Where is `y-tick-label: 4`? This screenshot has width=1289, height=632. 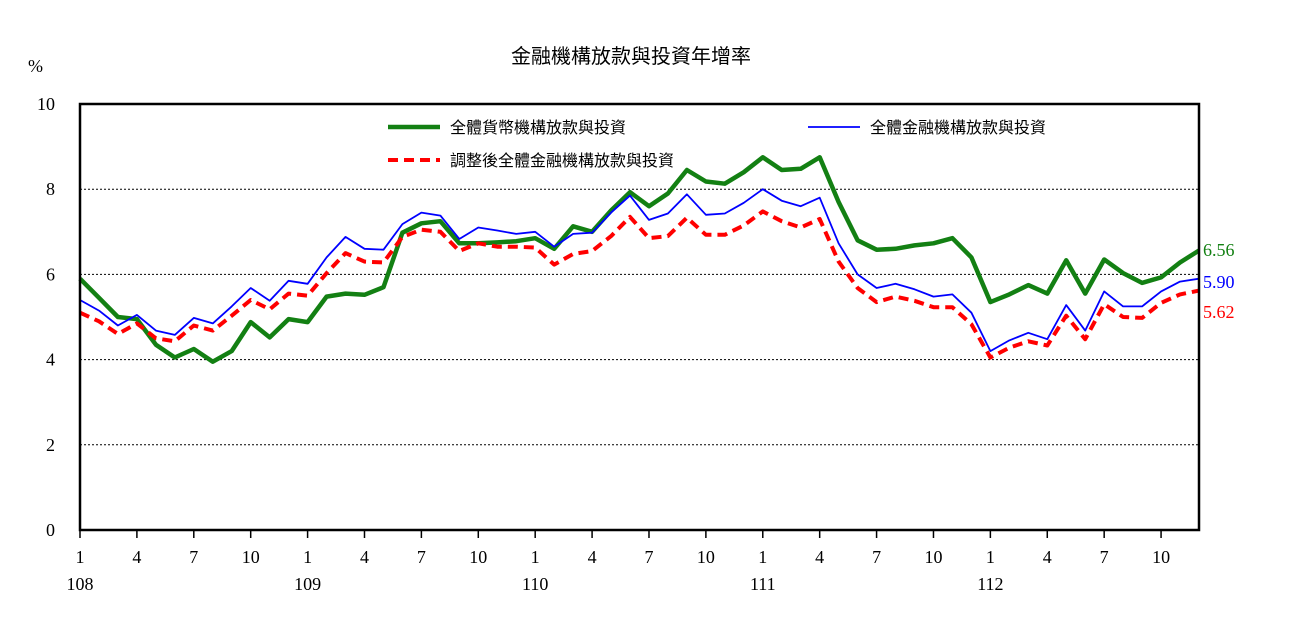
y-tick-label: 4 is located at coordinates (50, 360).